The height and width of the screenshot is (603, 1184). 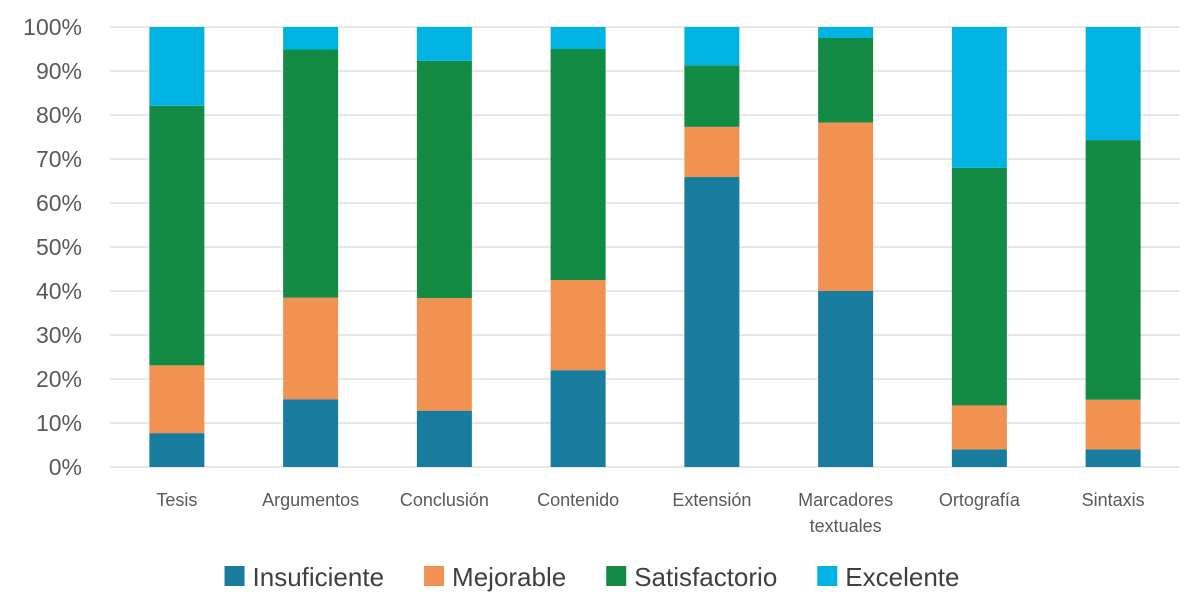 I want to click on y-tick-label: 40%, so click(x=59, y=291).